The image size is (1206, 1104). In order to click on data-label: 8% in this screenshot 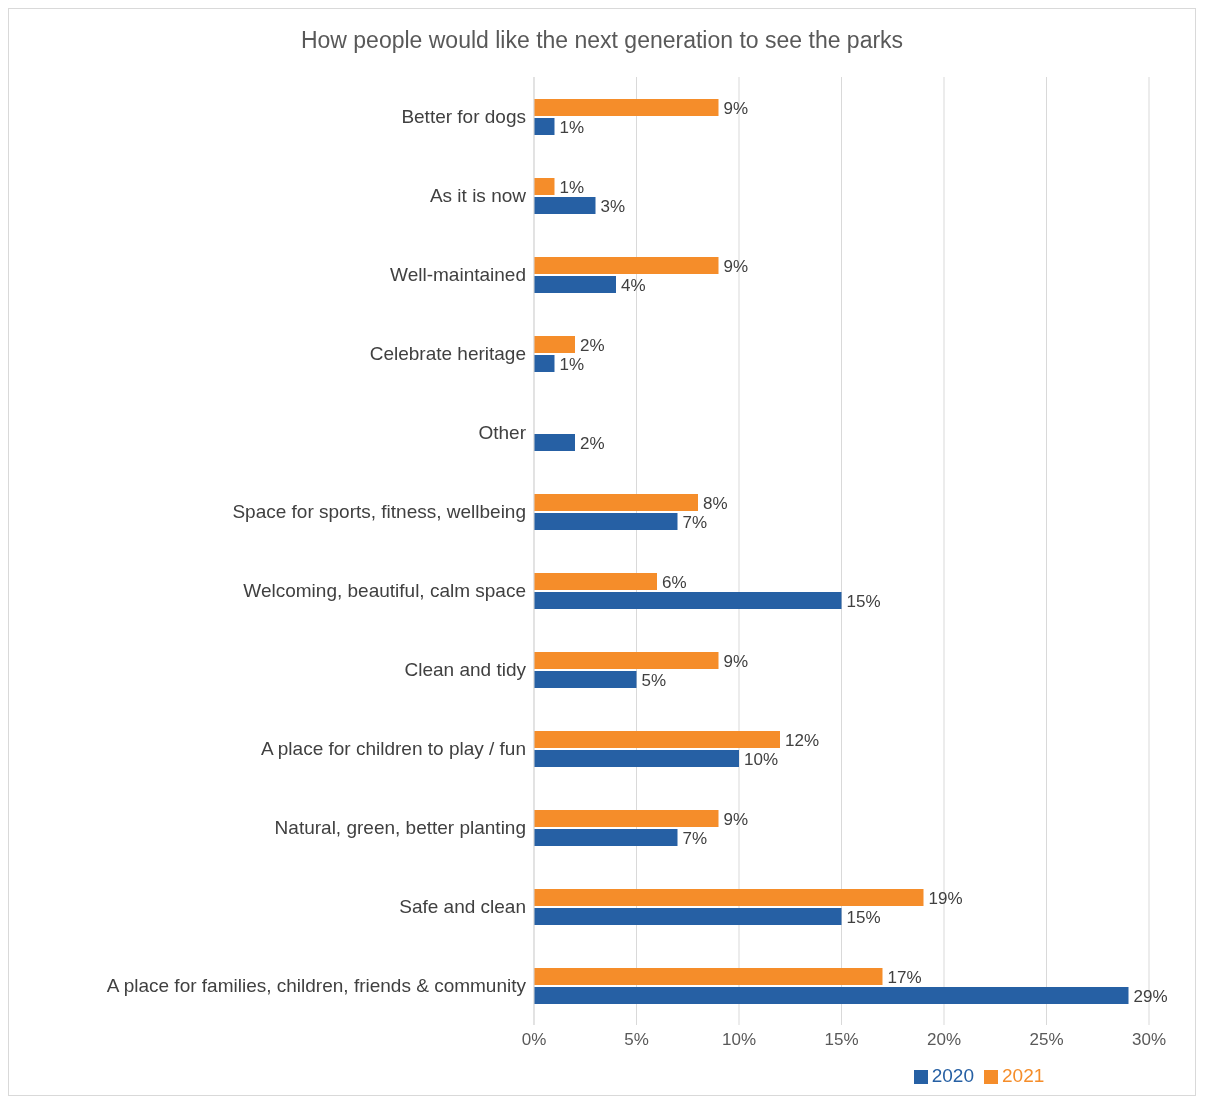, I will do `click(715, 503)`.